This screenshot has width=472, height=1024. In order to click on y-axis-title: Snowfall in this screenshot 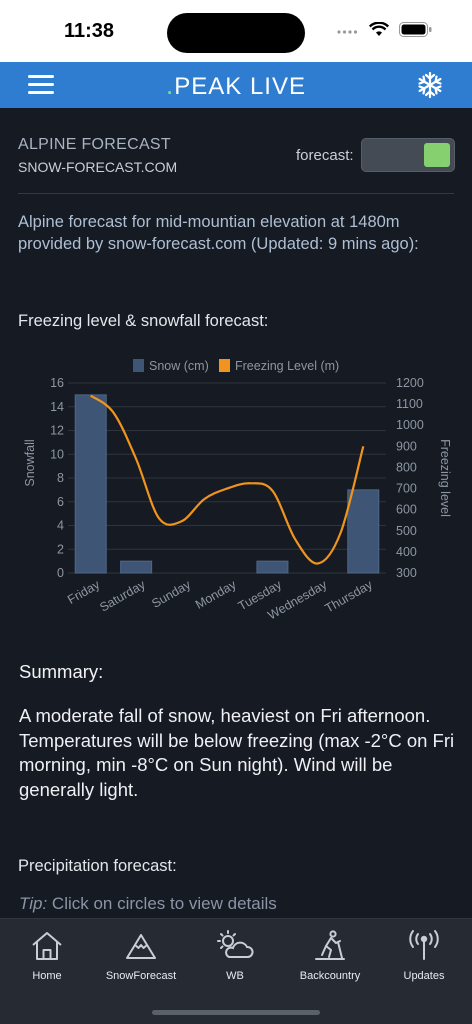, I will do `click(30, 462)`.